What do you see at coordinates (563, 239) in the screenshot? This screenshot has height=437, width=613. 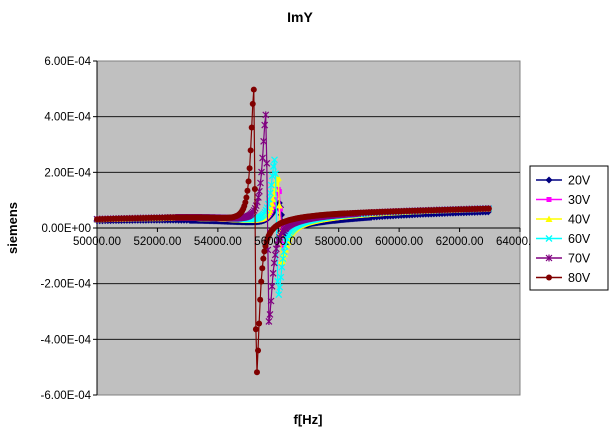 I see `legend-item-60V: 60V` at bounding box center [563, 239].